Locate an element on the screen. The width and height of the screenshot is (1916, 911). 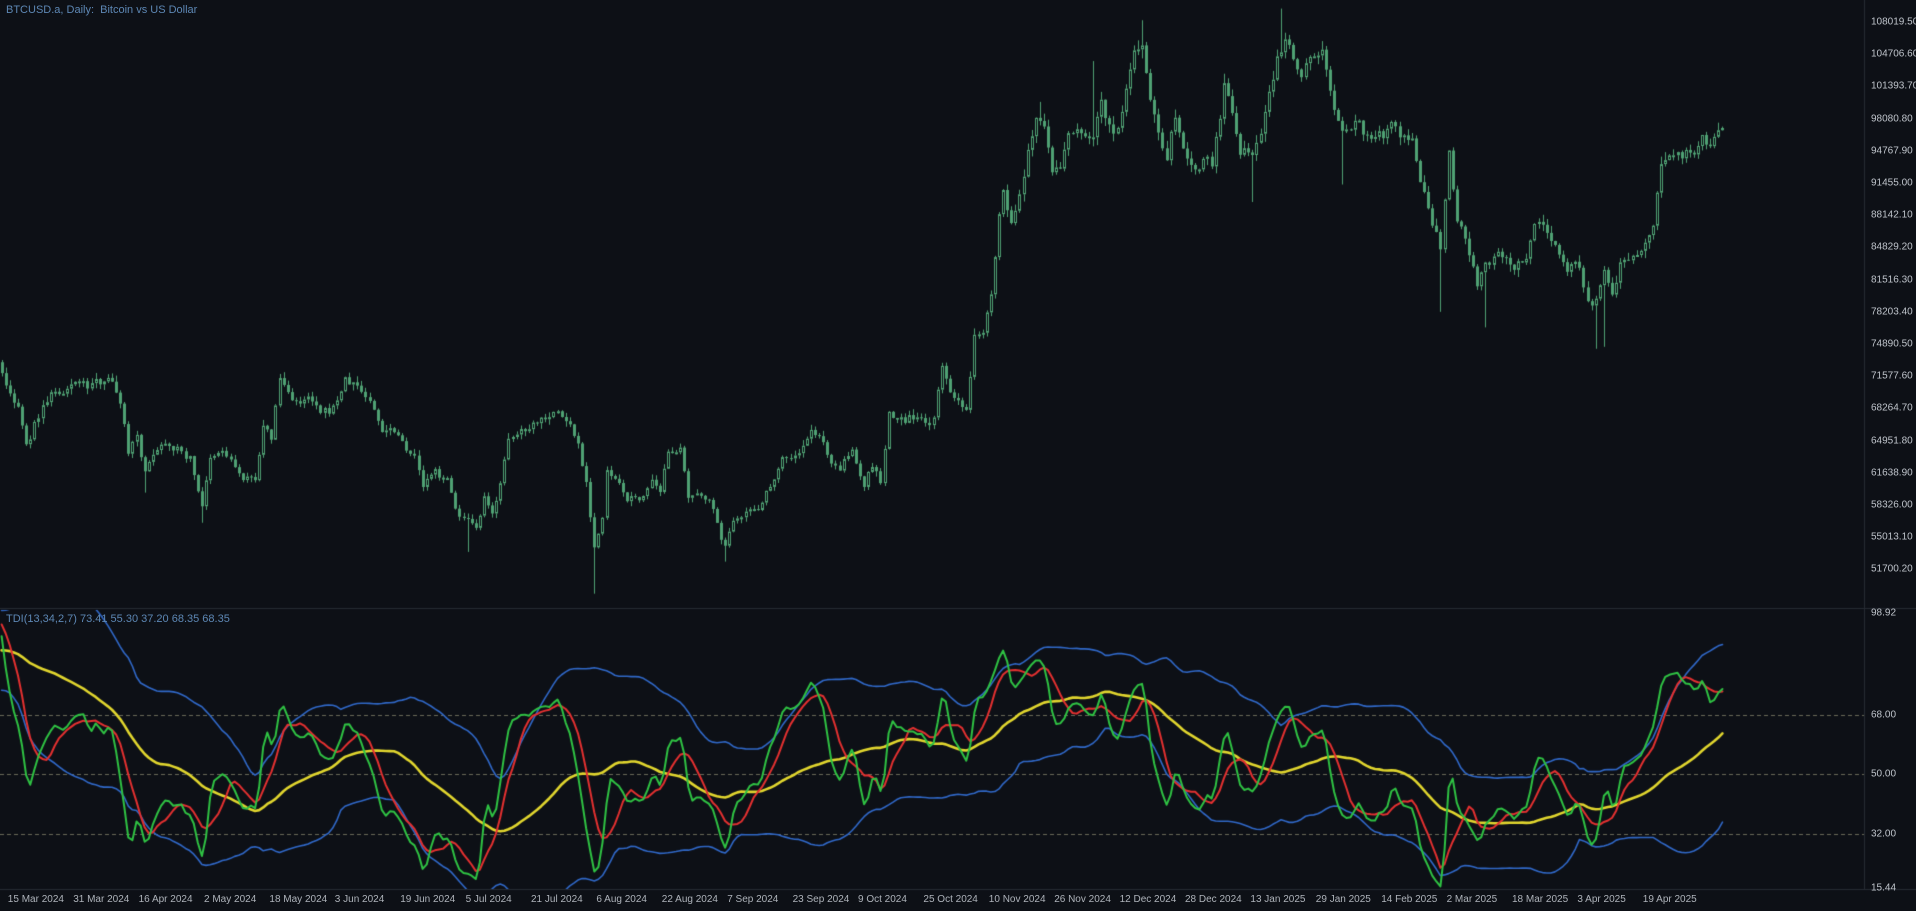
price-axis-label: 55013.10 is located at coordinates (1892, 537).